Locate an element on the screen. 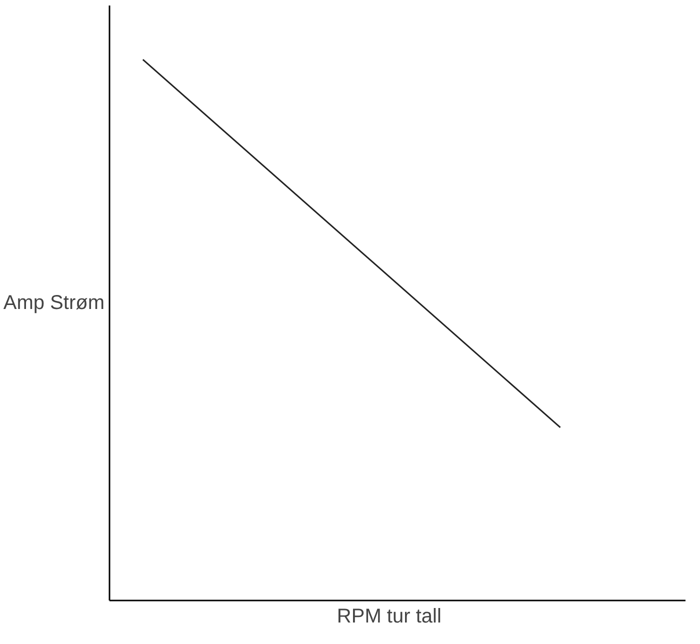 This screenshot has height=644, width=700. x-axis-title: RPM tur tall is located at coordinates (389, 617).